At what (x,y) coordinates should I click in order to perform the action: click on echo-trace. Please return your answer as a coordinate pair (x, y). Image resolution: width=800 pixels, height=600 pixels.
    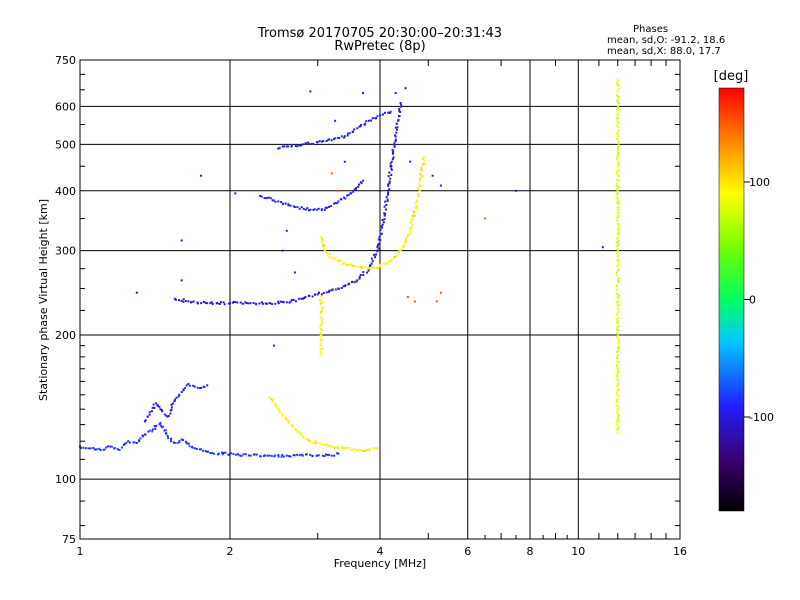
    Looking at the image, I should click on (321, 326).